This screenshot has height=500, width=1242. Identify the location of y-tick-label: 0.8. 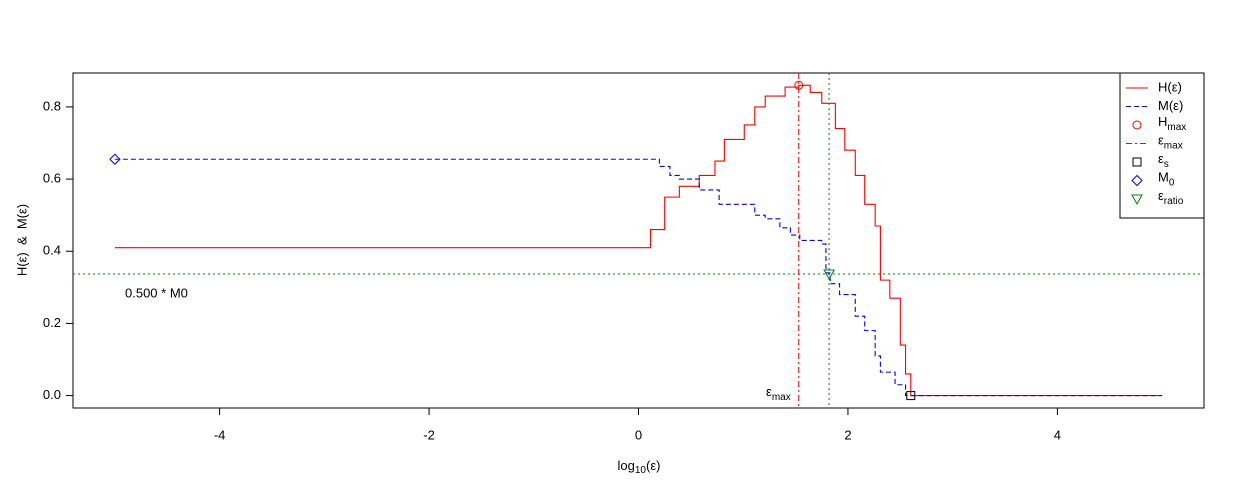
(52, 105).